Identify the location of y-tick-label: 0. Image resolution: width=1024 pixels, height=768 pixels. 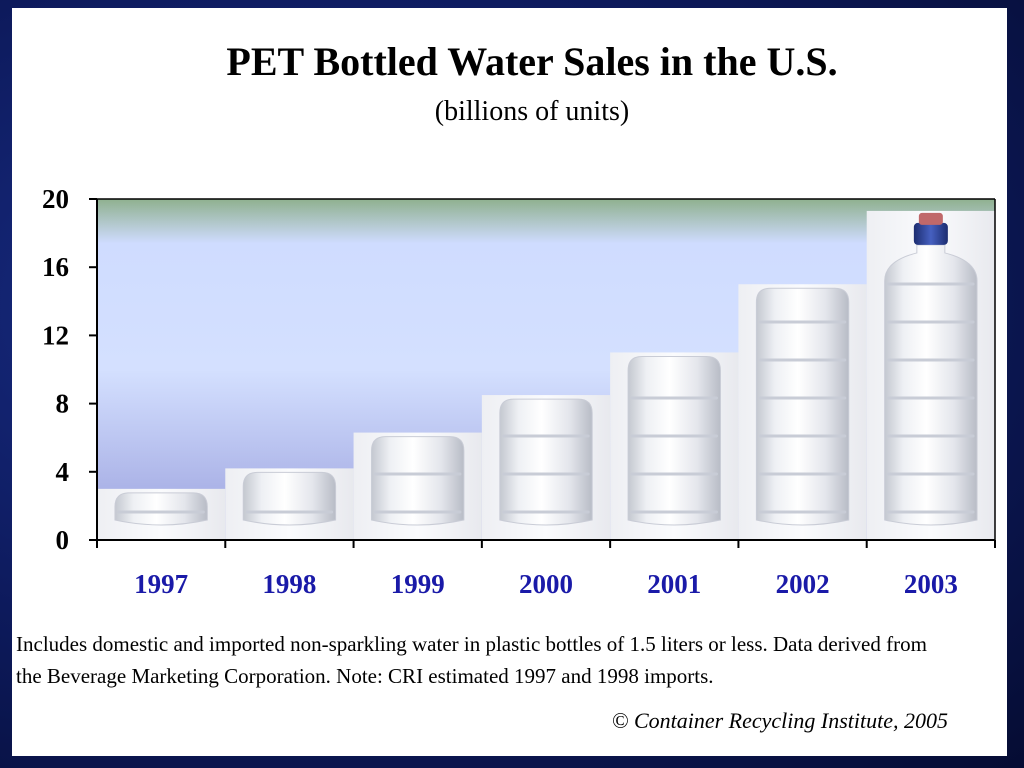
(63, 540).